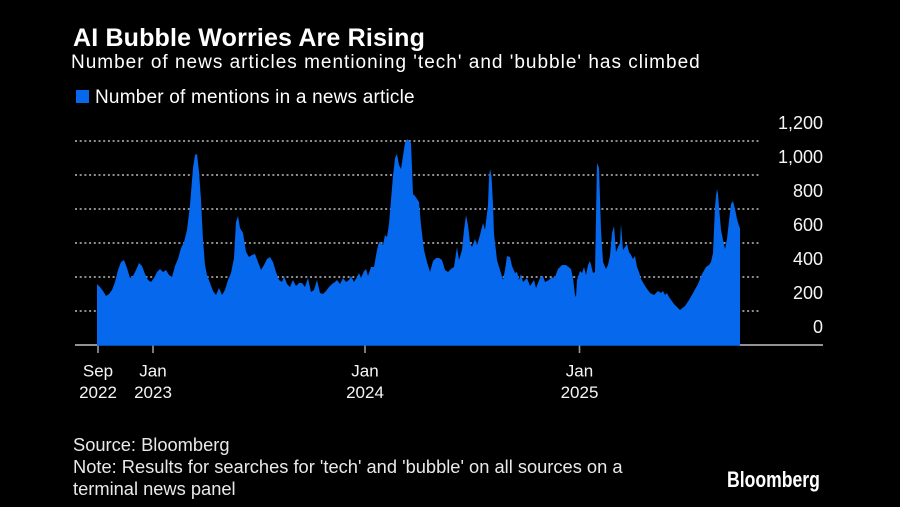  Describe the element at coordinates (818, 327) in the screenshot. I see `svg-text: 0` at that location.